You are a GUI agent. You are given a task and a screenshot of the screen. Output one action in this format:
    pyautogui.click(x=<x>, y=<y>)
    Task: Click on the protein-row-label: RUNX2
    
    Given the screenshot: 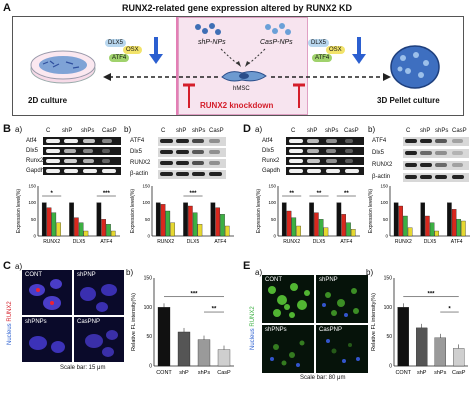 What is the action you would take?
    pyautogui.click(x=140, y=163)
    